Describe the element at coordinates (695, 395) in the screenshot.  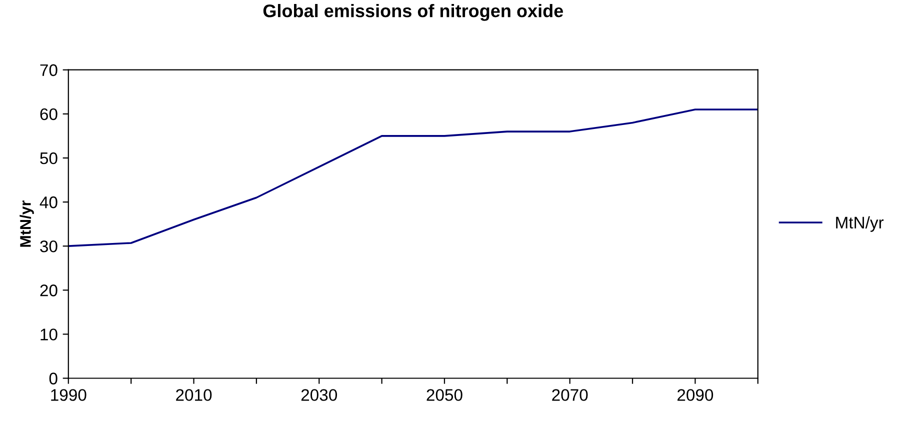
I see `x-tick-label: 2090` at that location.